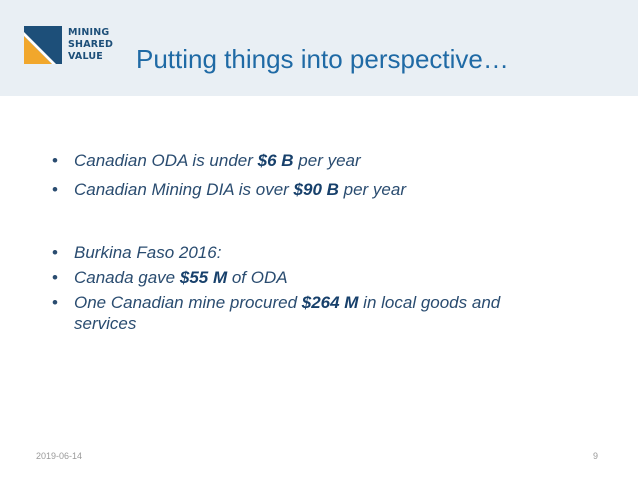 The height and width of the screenshot is (479, 638). Describe the element at coordinates (596, 456) in the screenshot. I see `page-number: 9` at that location.